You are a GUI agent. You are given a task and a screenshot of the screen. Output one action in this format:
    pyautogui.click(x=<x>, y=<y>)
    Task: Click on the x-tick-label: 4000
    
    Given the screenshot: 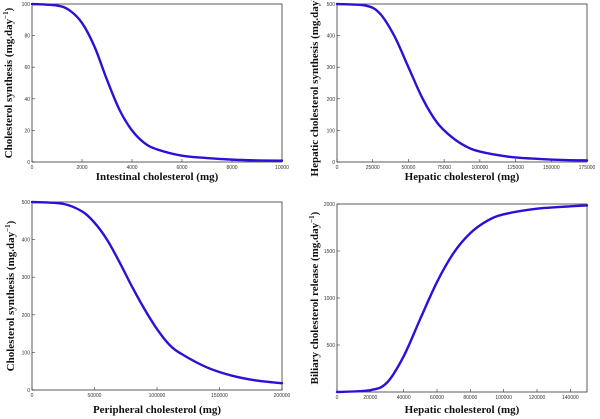 What is the action you would take?
    pyautogui.click(x=131, y=168)
    